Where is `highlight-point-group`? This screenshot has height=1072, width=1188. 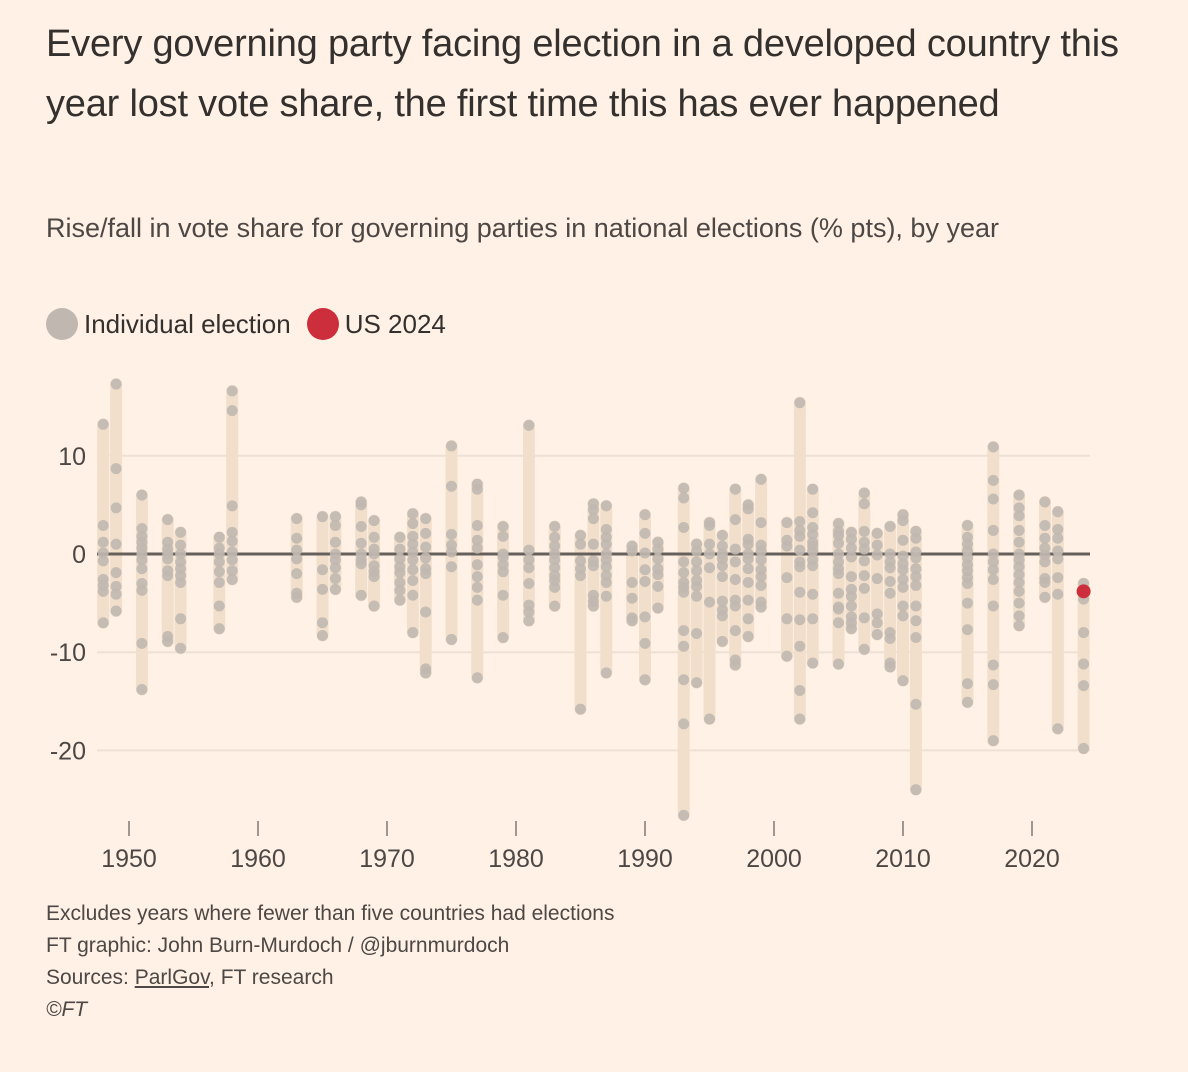
highlight-point-group is located at coordinates (1083, 591).